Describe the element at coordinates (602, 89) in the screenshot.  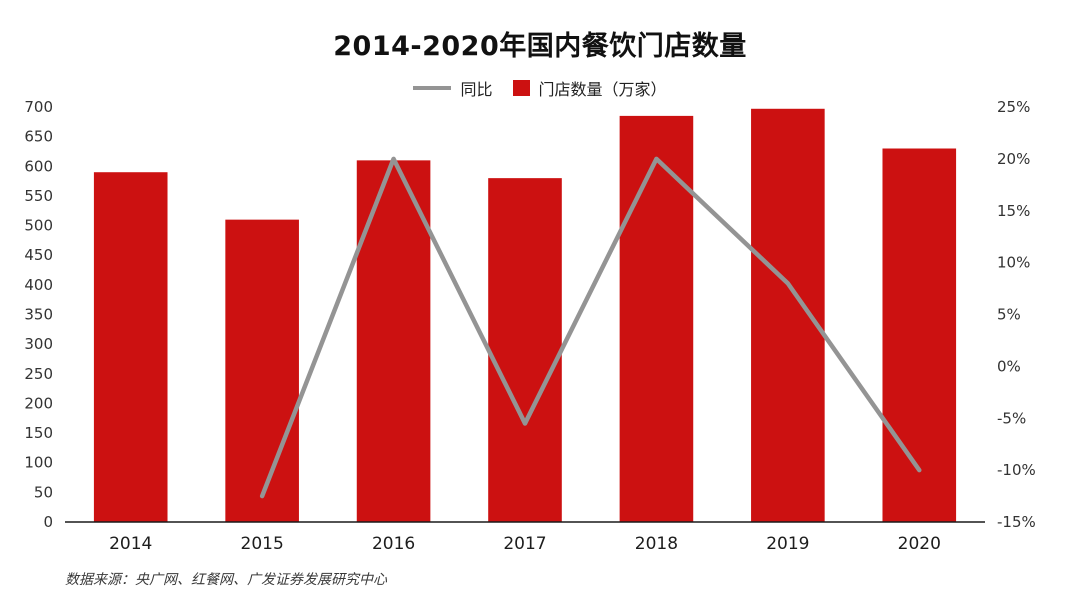
I see `legend-label-stores: 门店数量（万家）` at that location.